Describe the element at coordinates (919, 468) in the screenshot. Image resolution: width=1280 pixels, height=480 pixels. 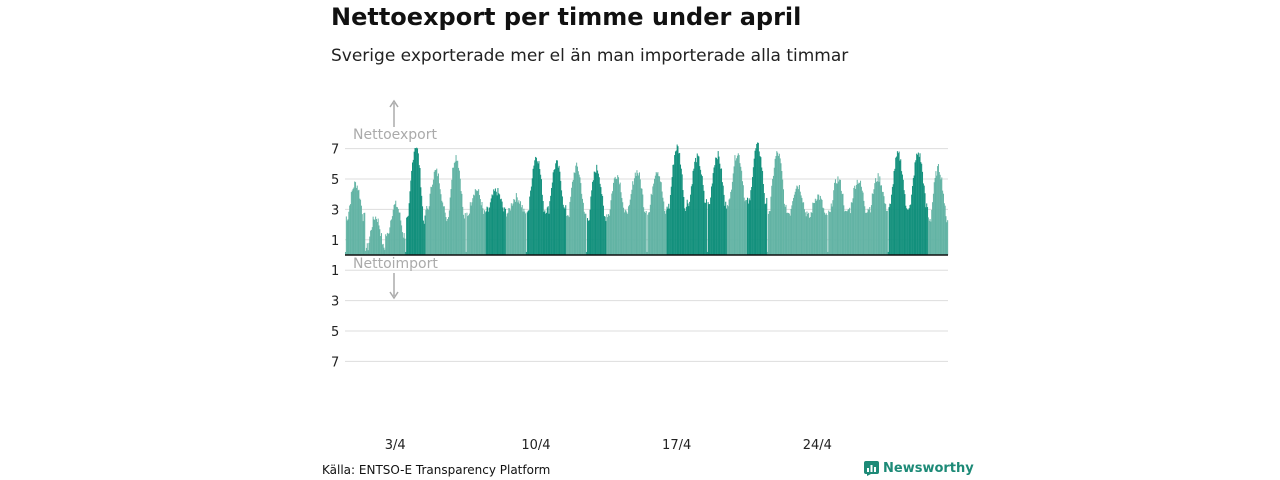
I see `brand-logo: Newsworthy` at that location.